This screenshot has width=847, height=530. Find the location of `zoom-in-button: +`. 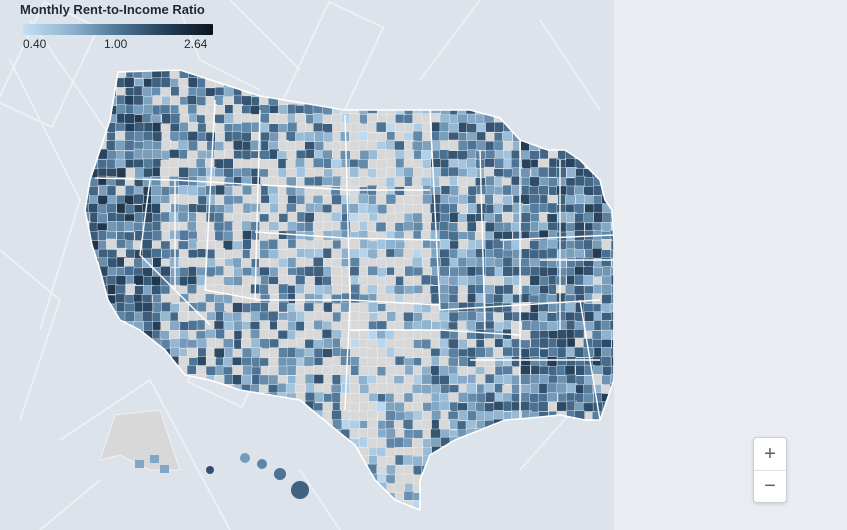

zoom-in-button: + is located at coordinates (770, 453).